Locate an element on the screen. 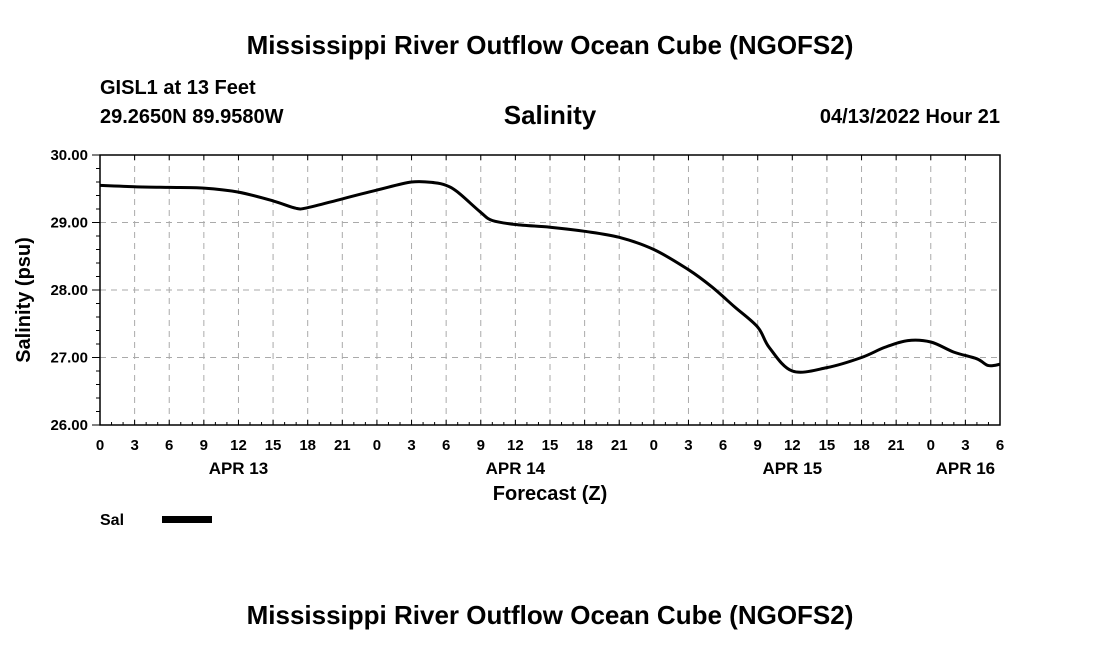 This screenshot has width=1100, height=650. y-tick-label: 29.00 is located at coordinates (69, 223).